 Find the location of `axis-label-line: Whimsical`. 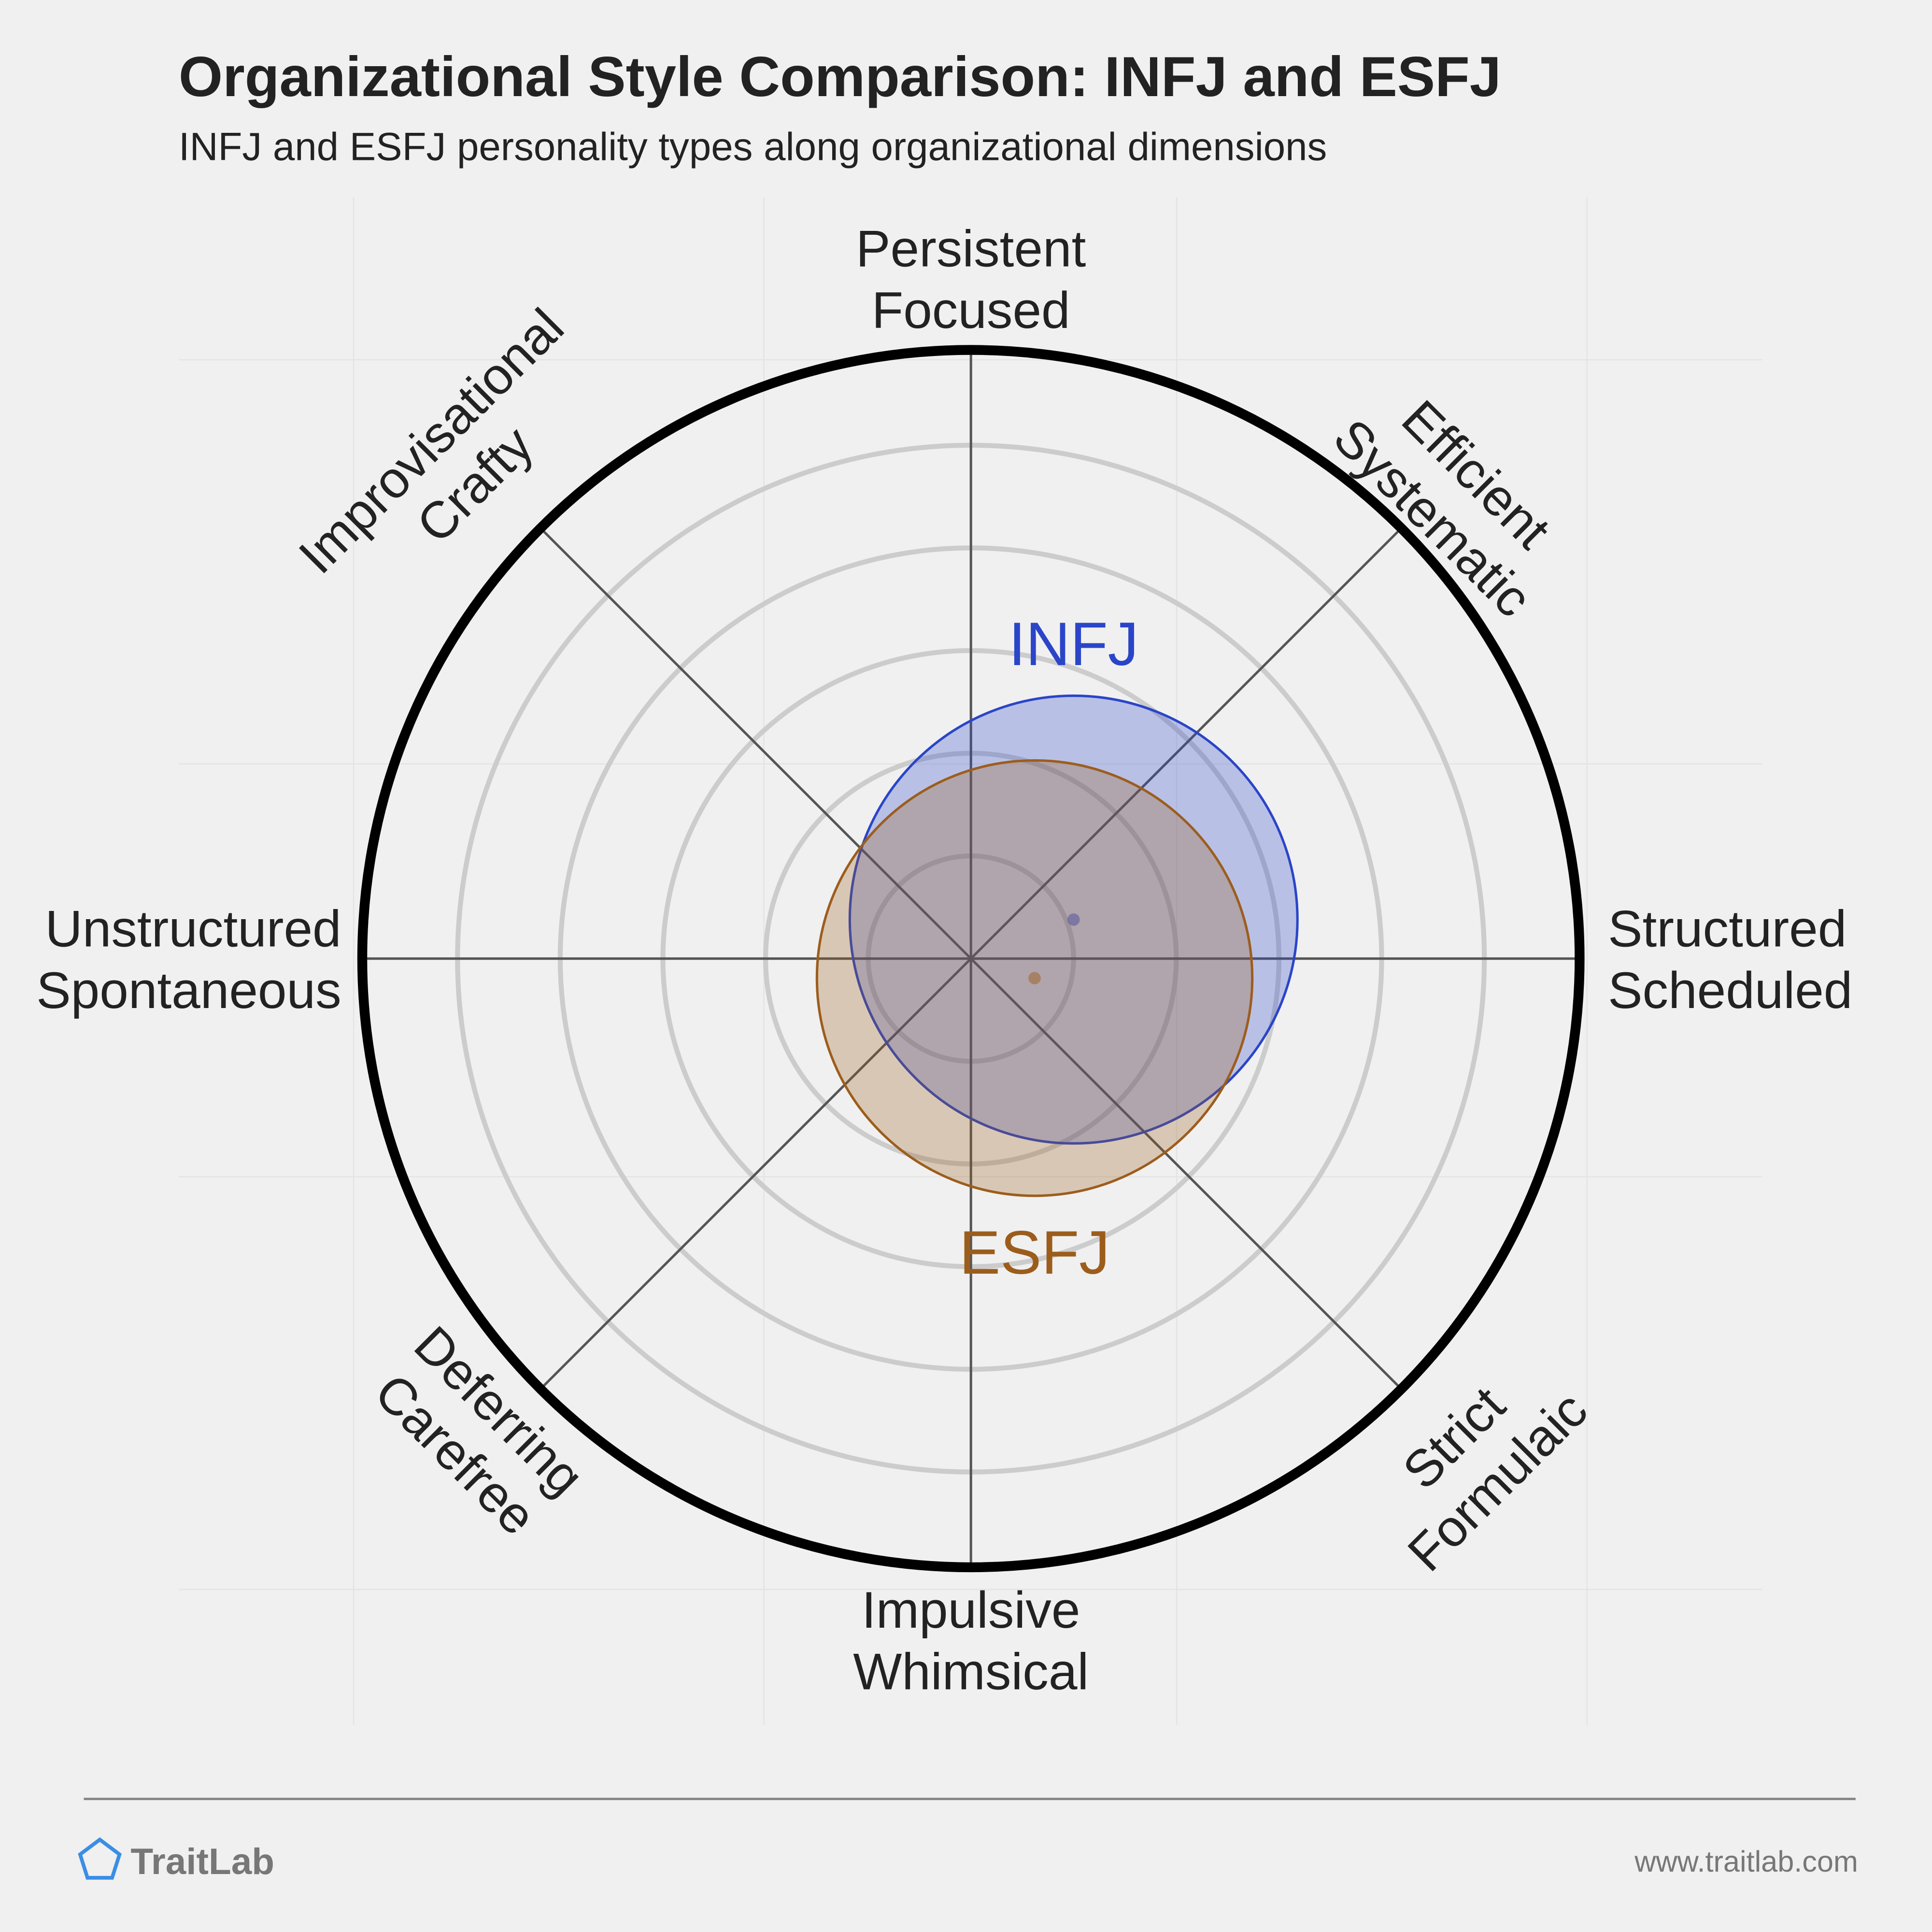

axis-label-line: Whimsical is located at coordinates (971, 1672).